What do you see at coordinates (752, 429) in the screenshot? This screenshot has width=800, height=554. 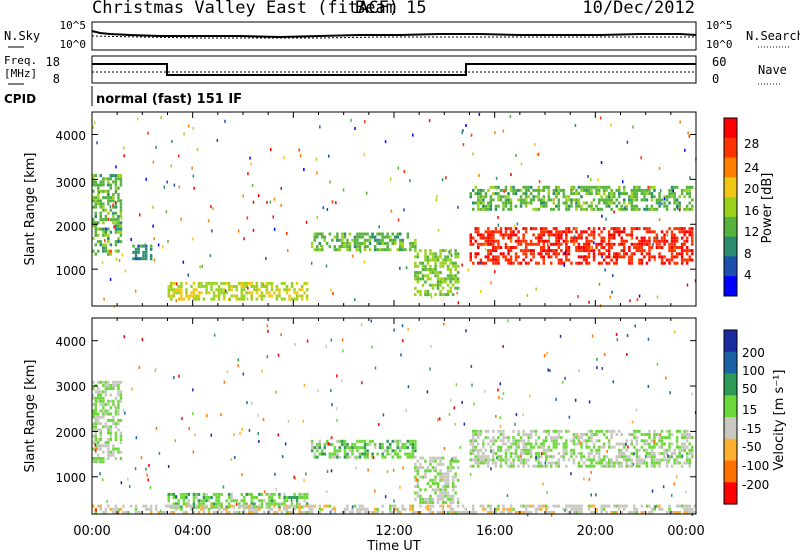 I see `velocity-cbar-tick-neg15: -15` at bounding box center [752, 429].